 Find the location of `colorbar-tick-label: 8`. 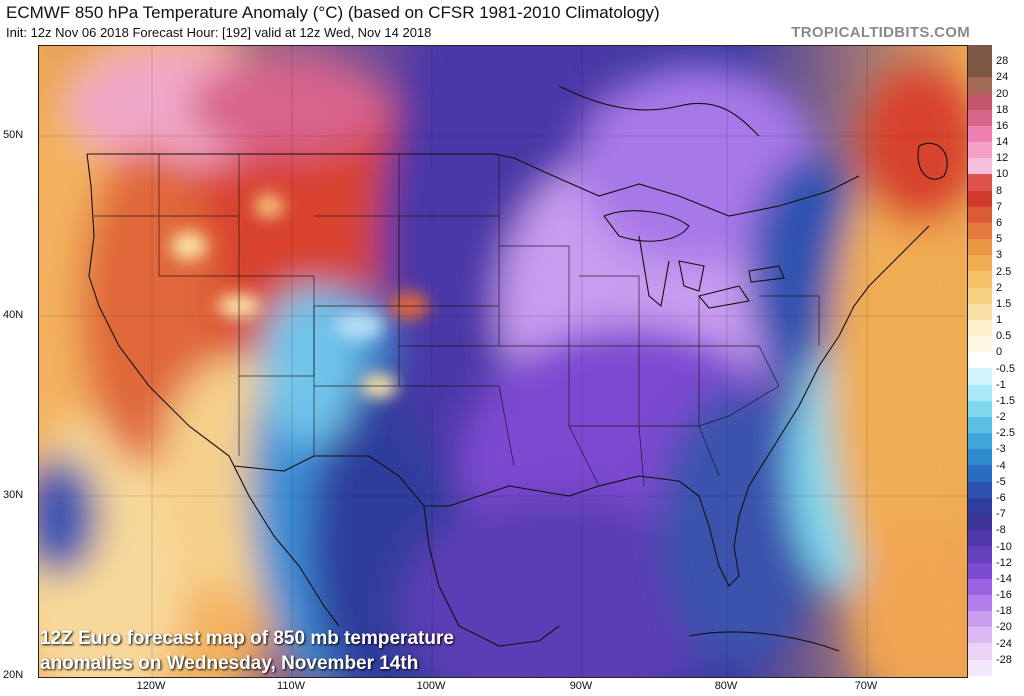

colorbar-tick-label: 8 is located at coordinates (999, 190).